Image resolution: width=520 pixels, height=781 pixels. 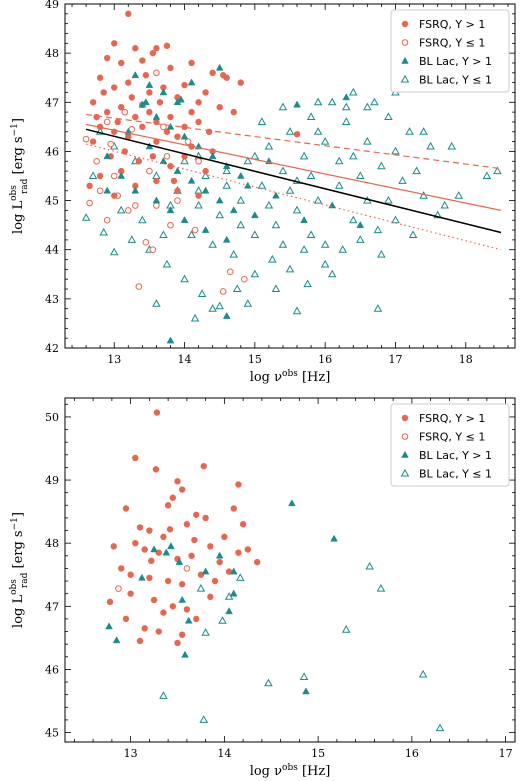 What do you see at coordinates (52, 299) in the screenshot?
I see `y-tick-label: 43` at bounding box center [52, 299].